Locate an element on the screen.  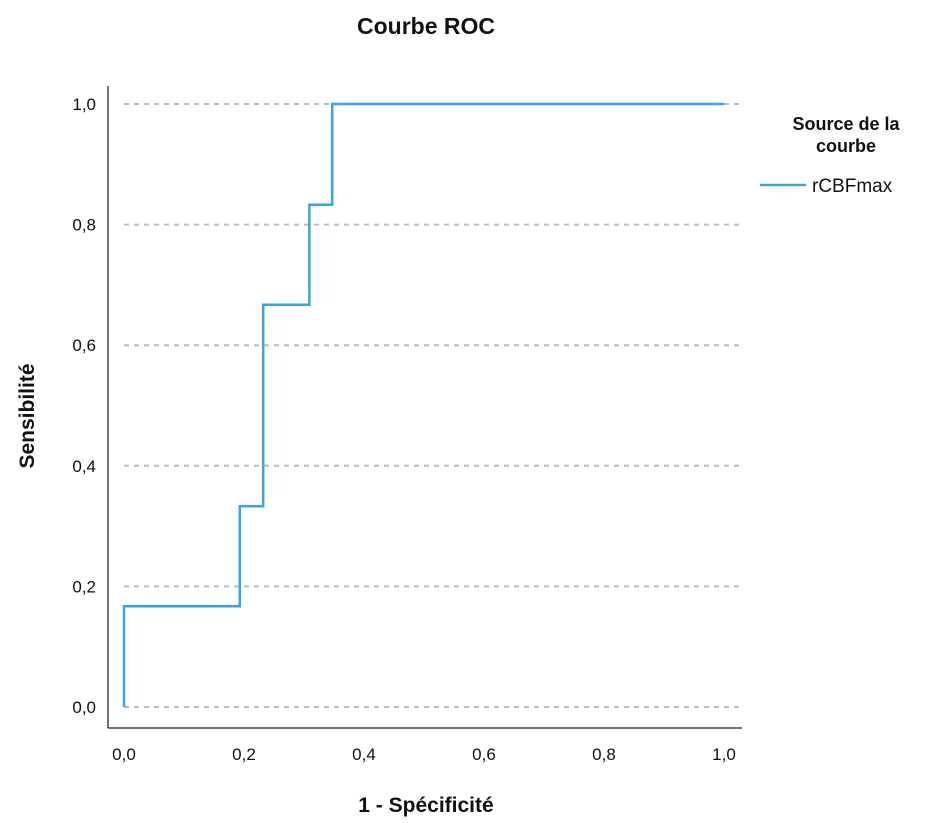
x-axis-title: 1 - Spécificité is located at coordinates (425, 805).